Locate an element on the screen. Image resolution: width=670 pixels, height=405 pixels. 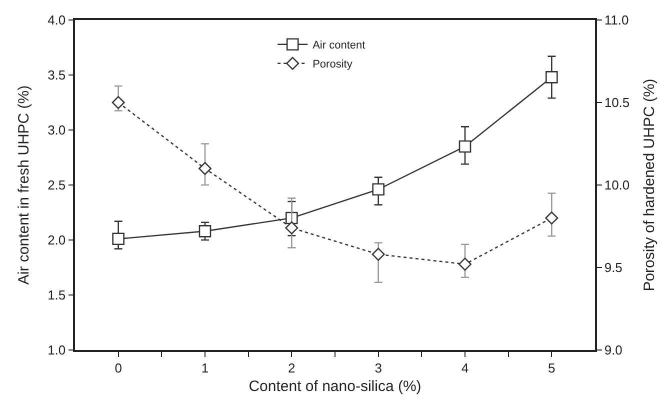
x-tick-label: 0 is located at coordinates (118, 368).